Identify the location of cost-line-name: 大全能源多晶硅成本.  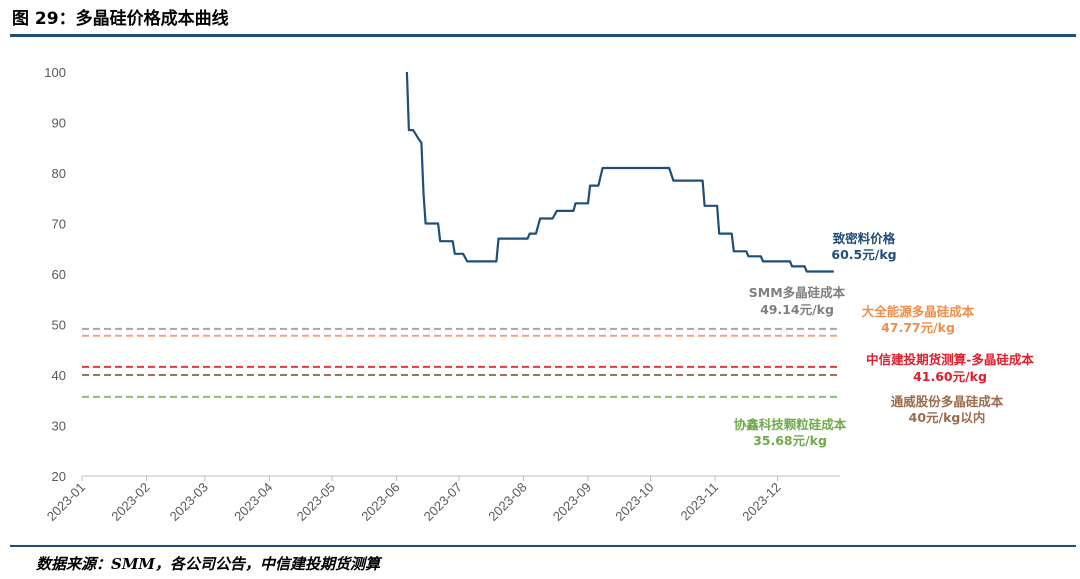
(918, 311).